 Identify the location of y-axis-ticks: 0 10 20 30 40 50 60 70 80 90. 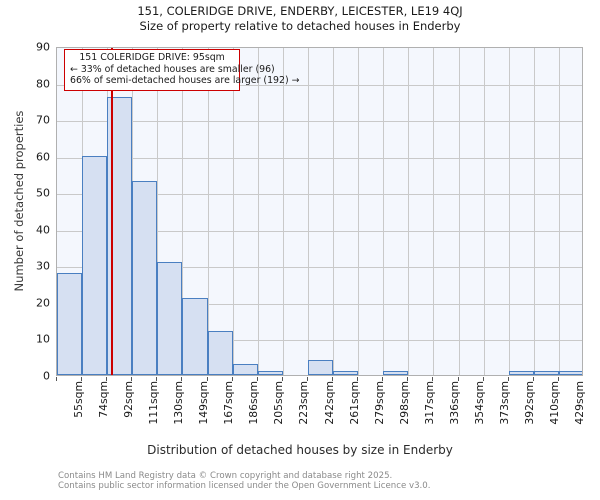
(25, 212).